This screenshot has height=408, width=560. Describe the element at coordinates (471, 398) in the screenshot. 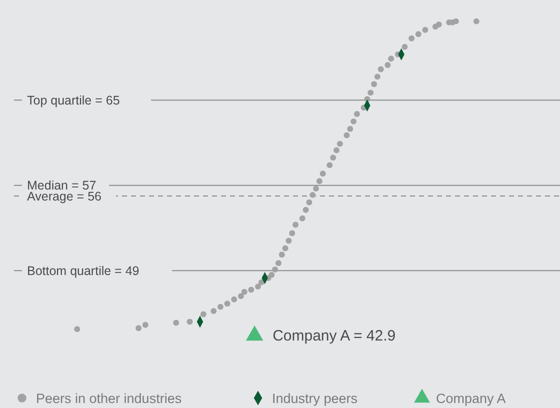

I see `legend-label: Company A` at that location.